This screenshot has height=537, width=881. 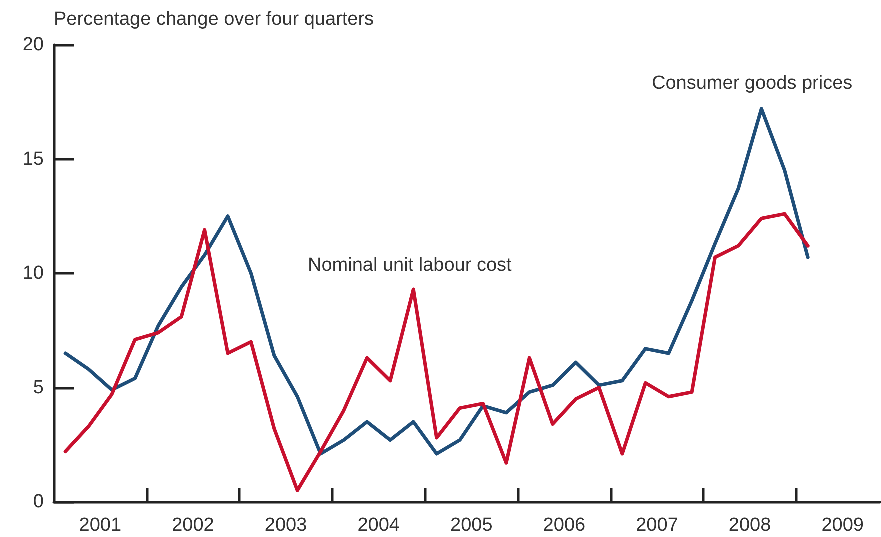 What do you see at coordinates (410, 265) in the screenshot?
I see `series-label: Nominal unit labour cost` at bounding box center [410, 265].